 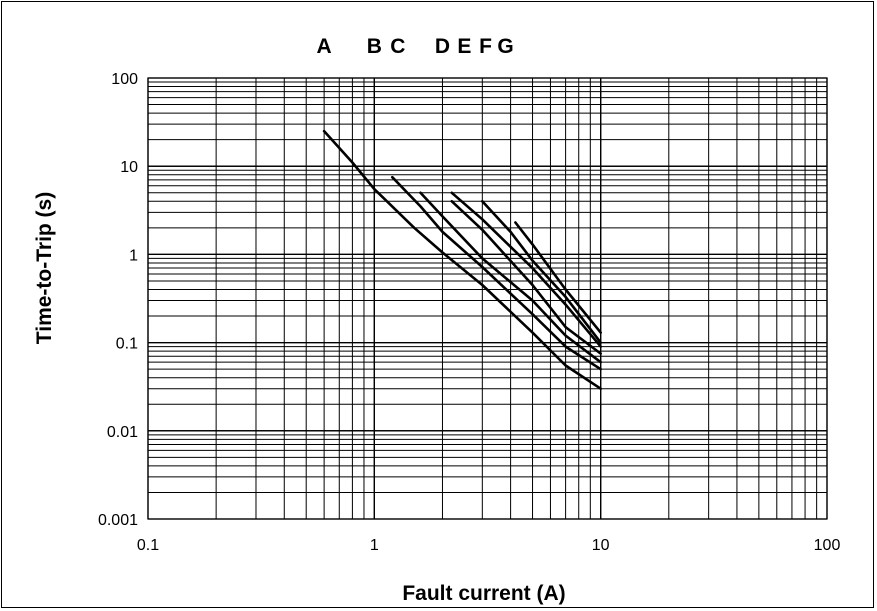 I want to click on x-tick-label: 0.1, so click(x=148, y=545).